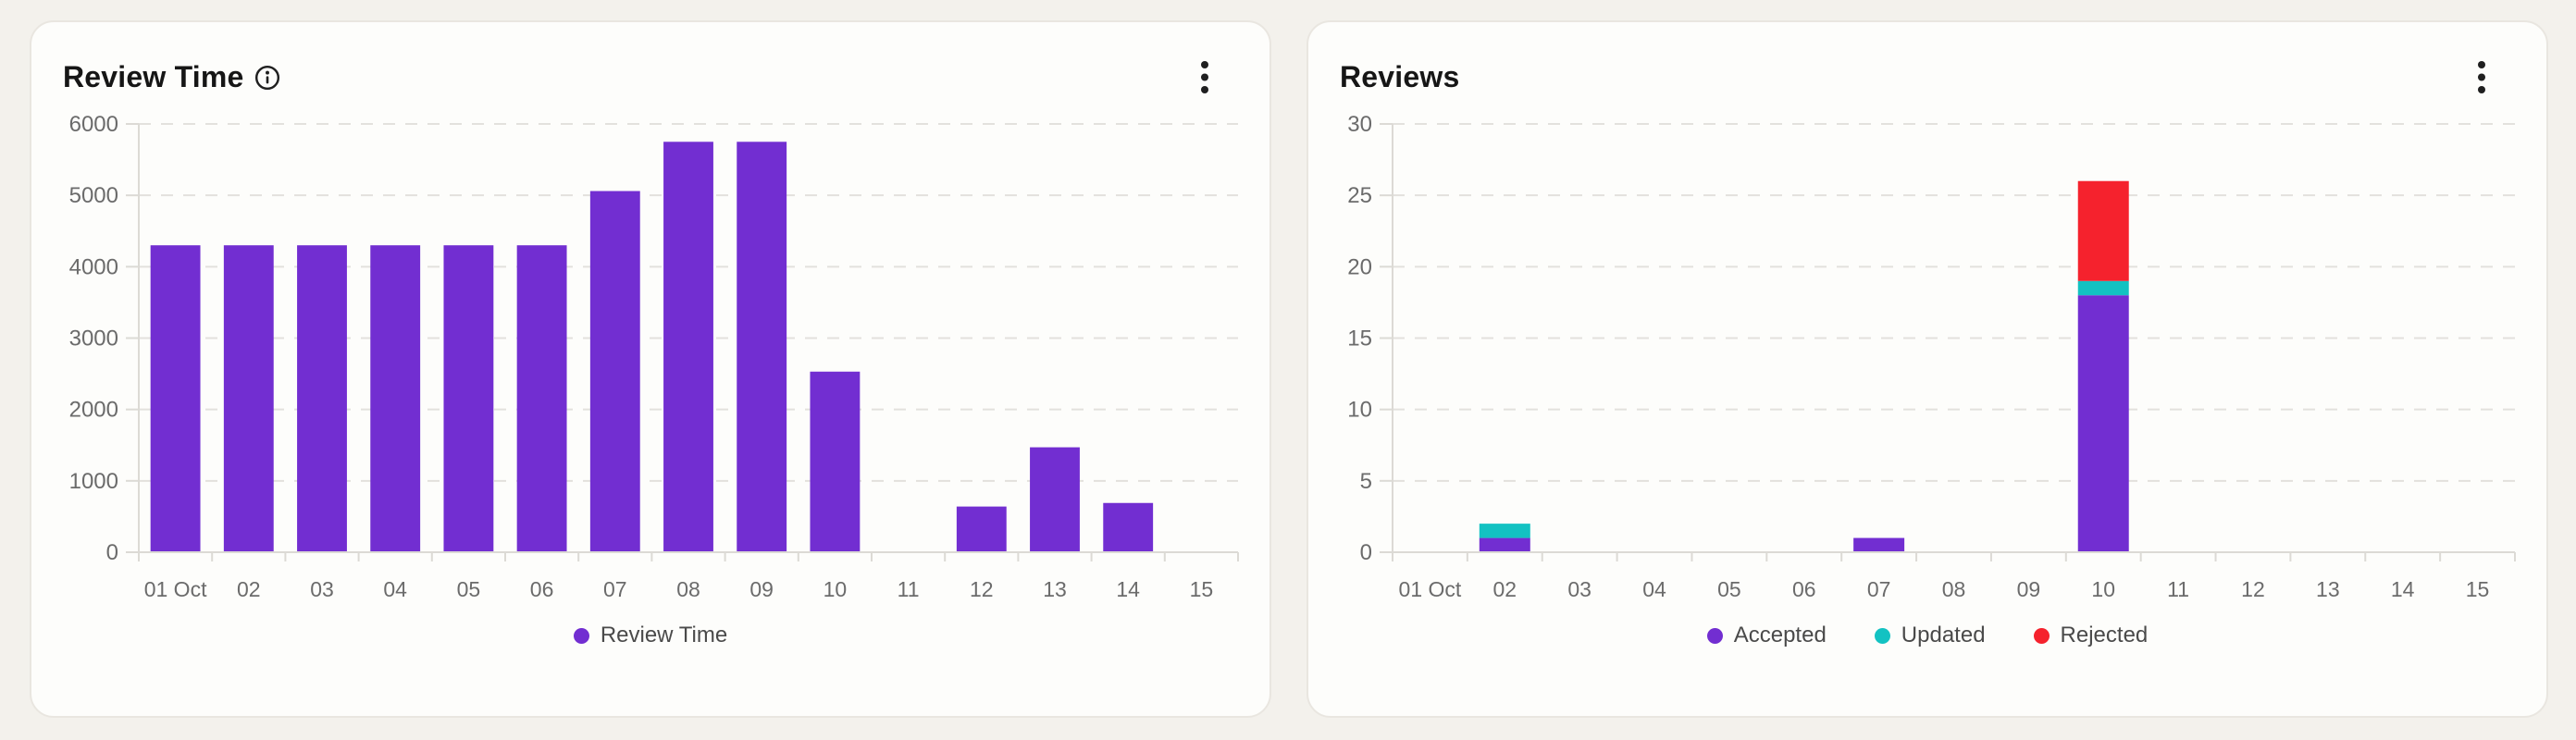 Image resolution: width=2576 pixels, height=740 pixels. I want to click on y-axis-label: 3000, so click(93, 339).